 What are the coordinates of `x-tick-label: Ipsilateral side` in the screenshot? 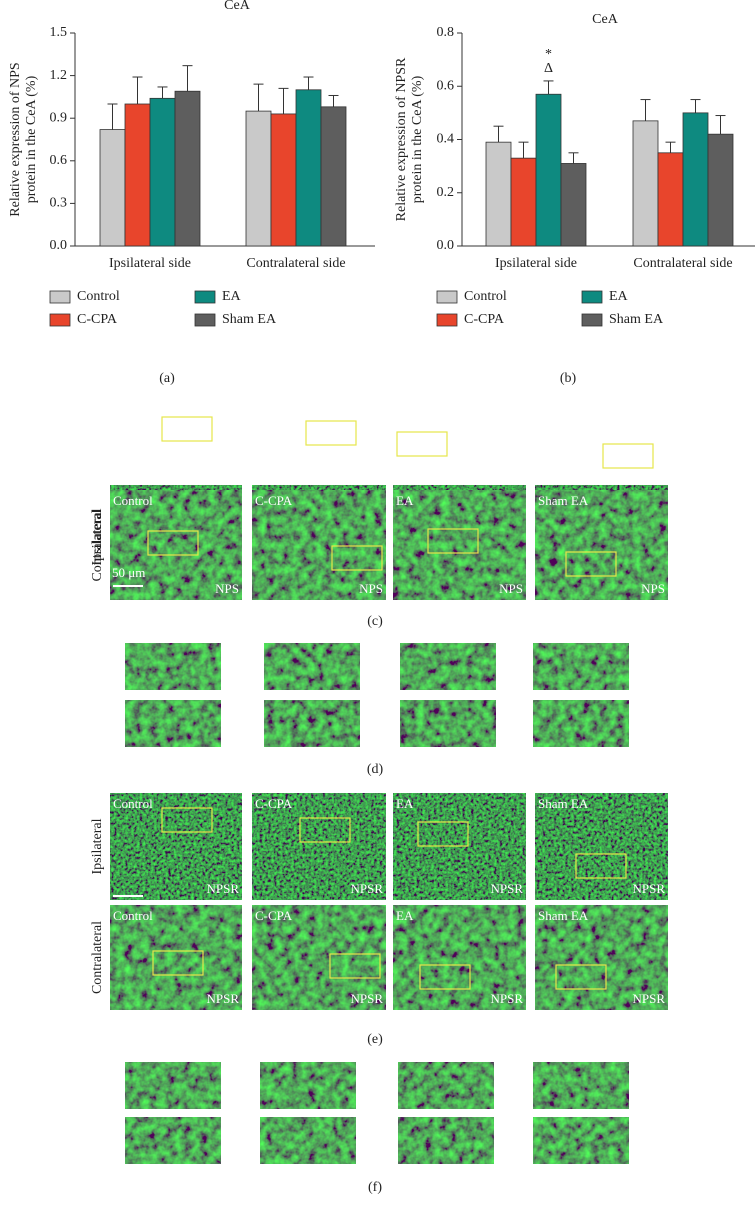 It's located at (150, 263).